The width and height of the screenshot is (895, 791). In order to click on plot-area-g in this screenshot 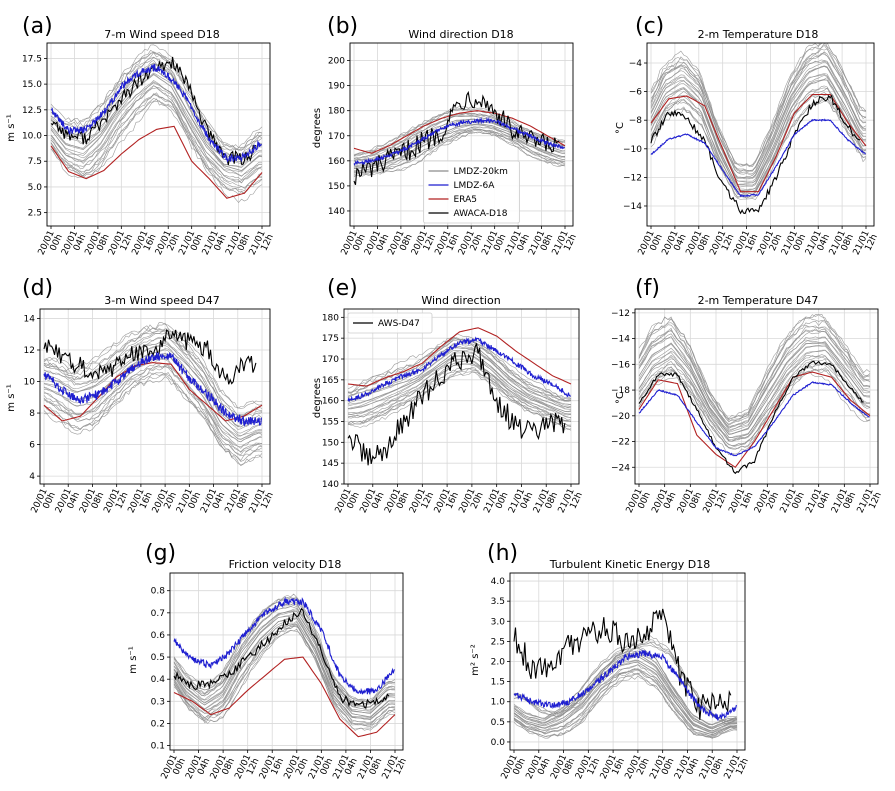, I will do `click(284, 665)`.